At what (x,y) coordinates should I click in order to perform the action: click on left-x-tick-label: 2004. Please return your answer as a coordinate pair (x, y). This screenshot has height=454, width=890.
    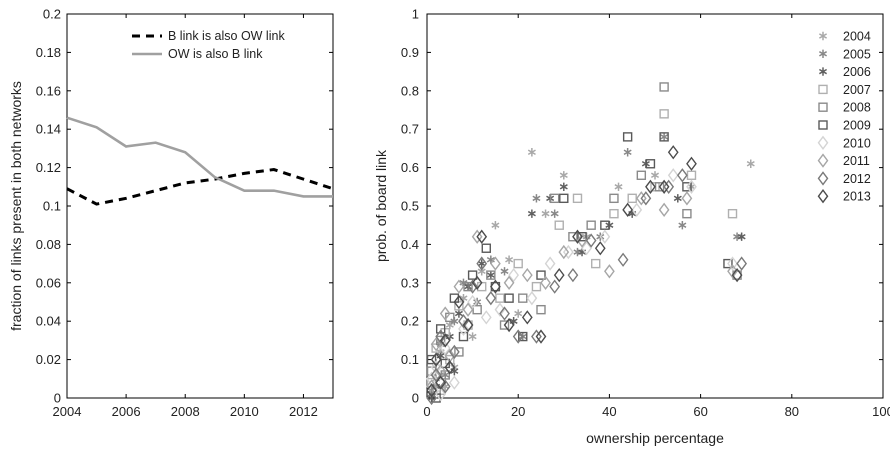
    Looking at the image, I should click on (67, 411).